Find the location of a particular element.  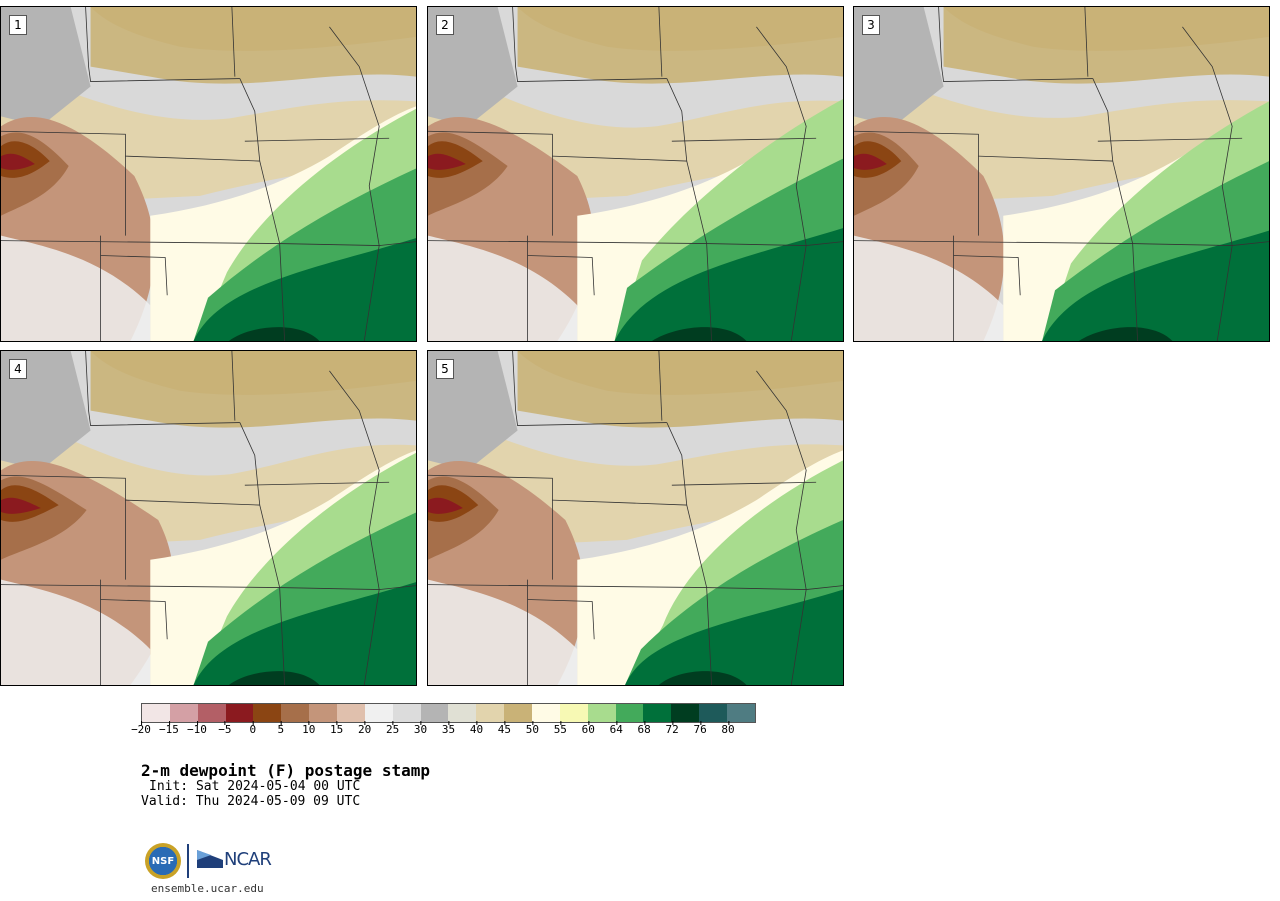

colorbar-tick-label: 5 is located at coordinates (281, 728).